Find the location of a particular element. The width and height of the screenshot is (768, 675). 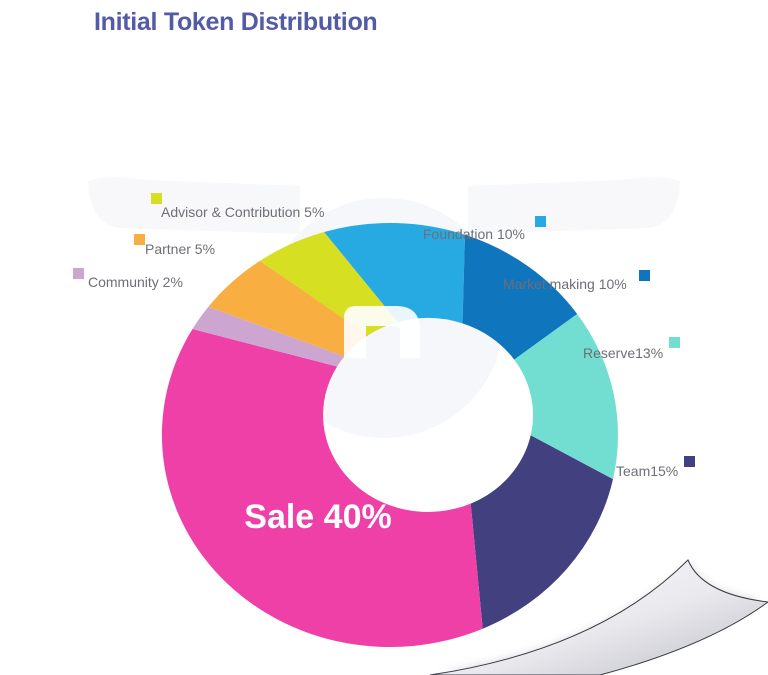

chart-title: Initial Token Distribution is located at coordinates (236, 22).